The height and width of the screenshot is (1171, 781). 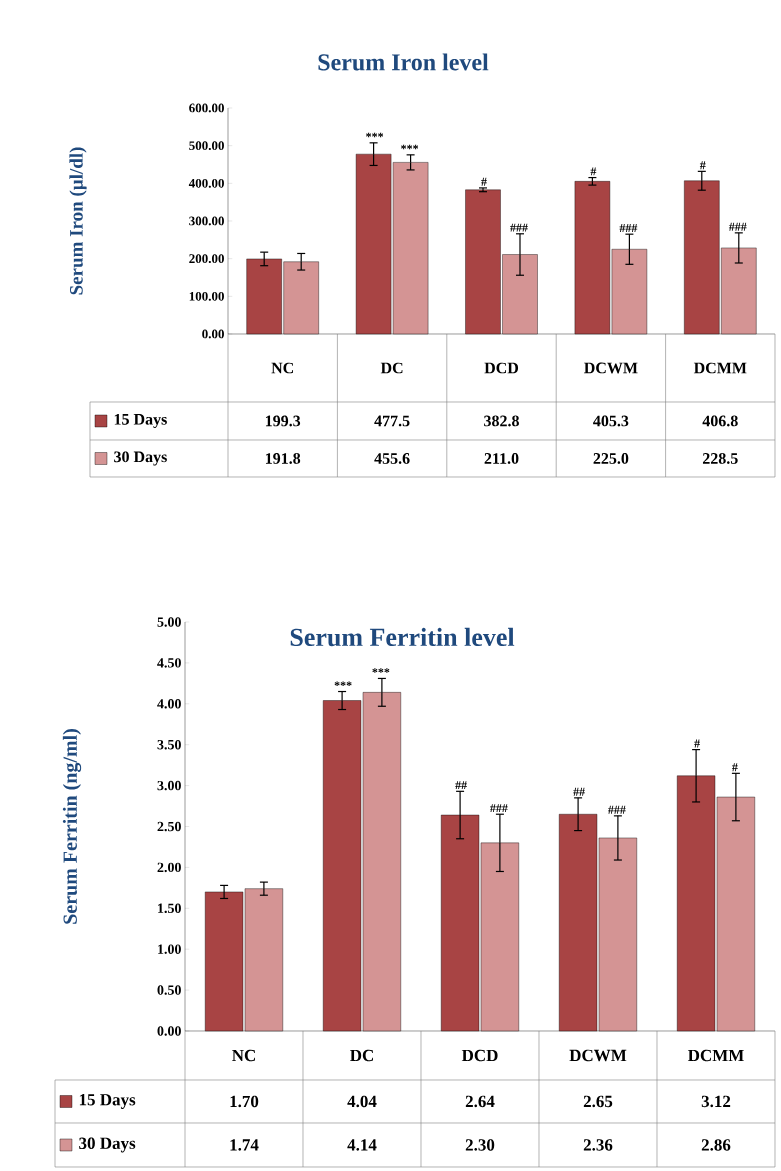 What do you see at coordinates (169, 826) in the screenshot?
I see `y-tick-label: 2.50` at bounding box center [169, 826].